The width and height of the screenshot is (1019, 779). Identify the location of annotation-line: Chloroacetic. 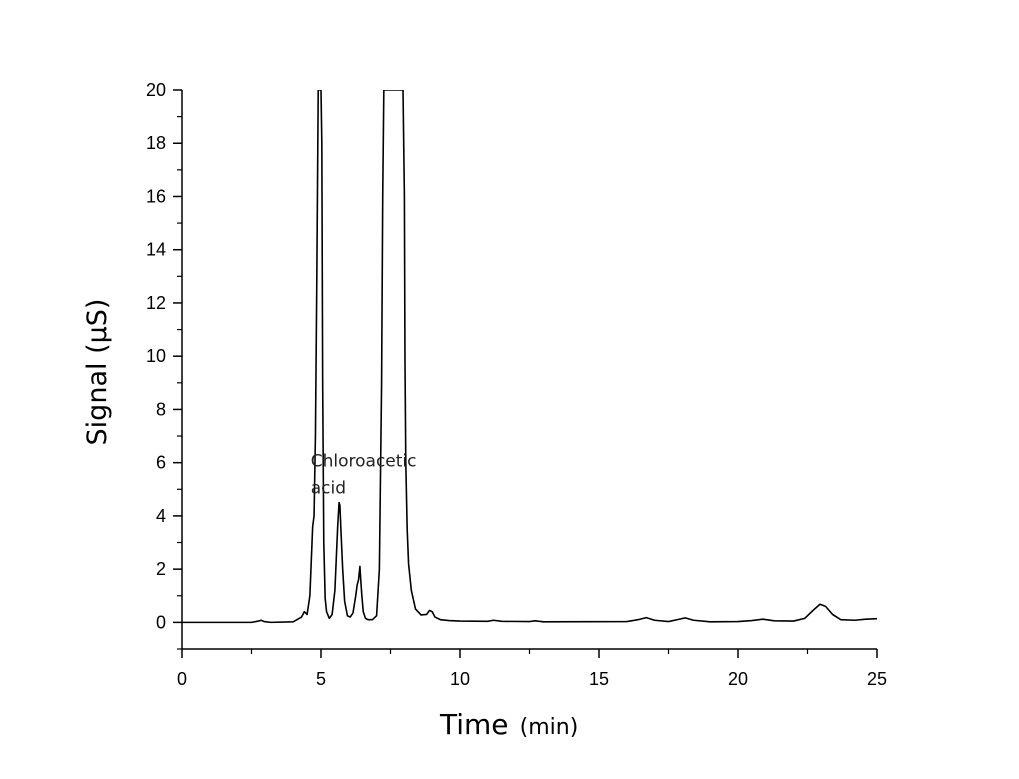
(364, 462).